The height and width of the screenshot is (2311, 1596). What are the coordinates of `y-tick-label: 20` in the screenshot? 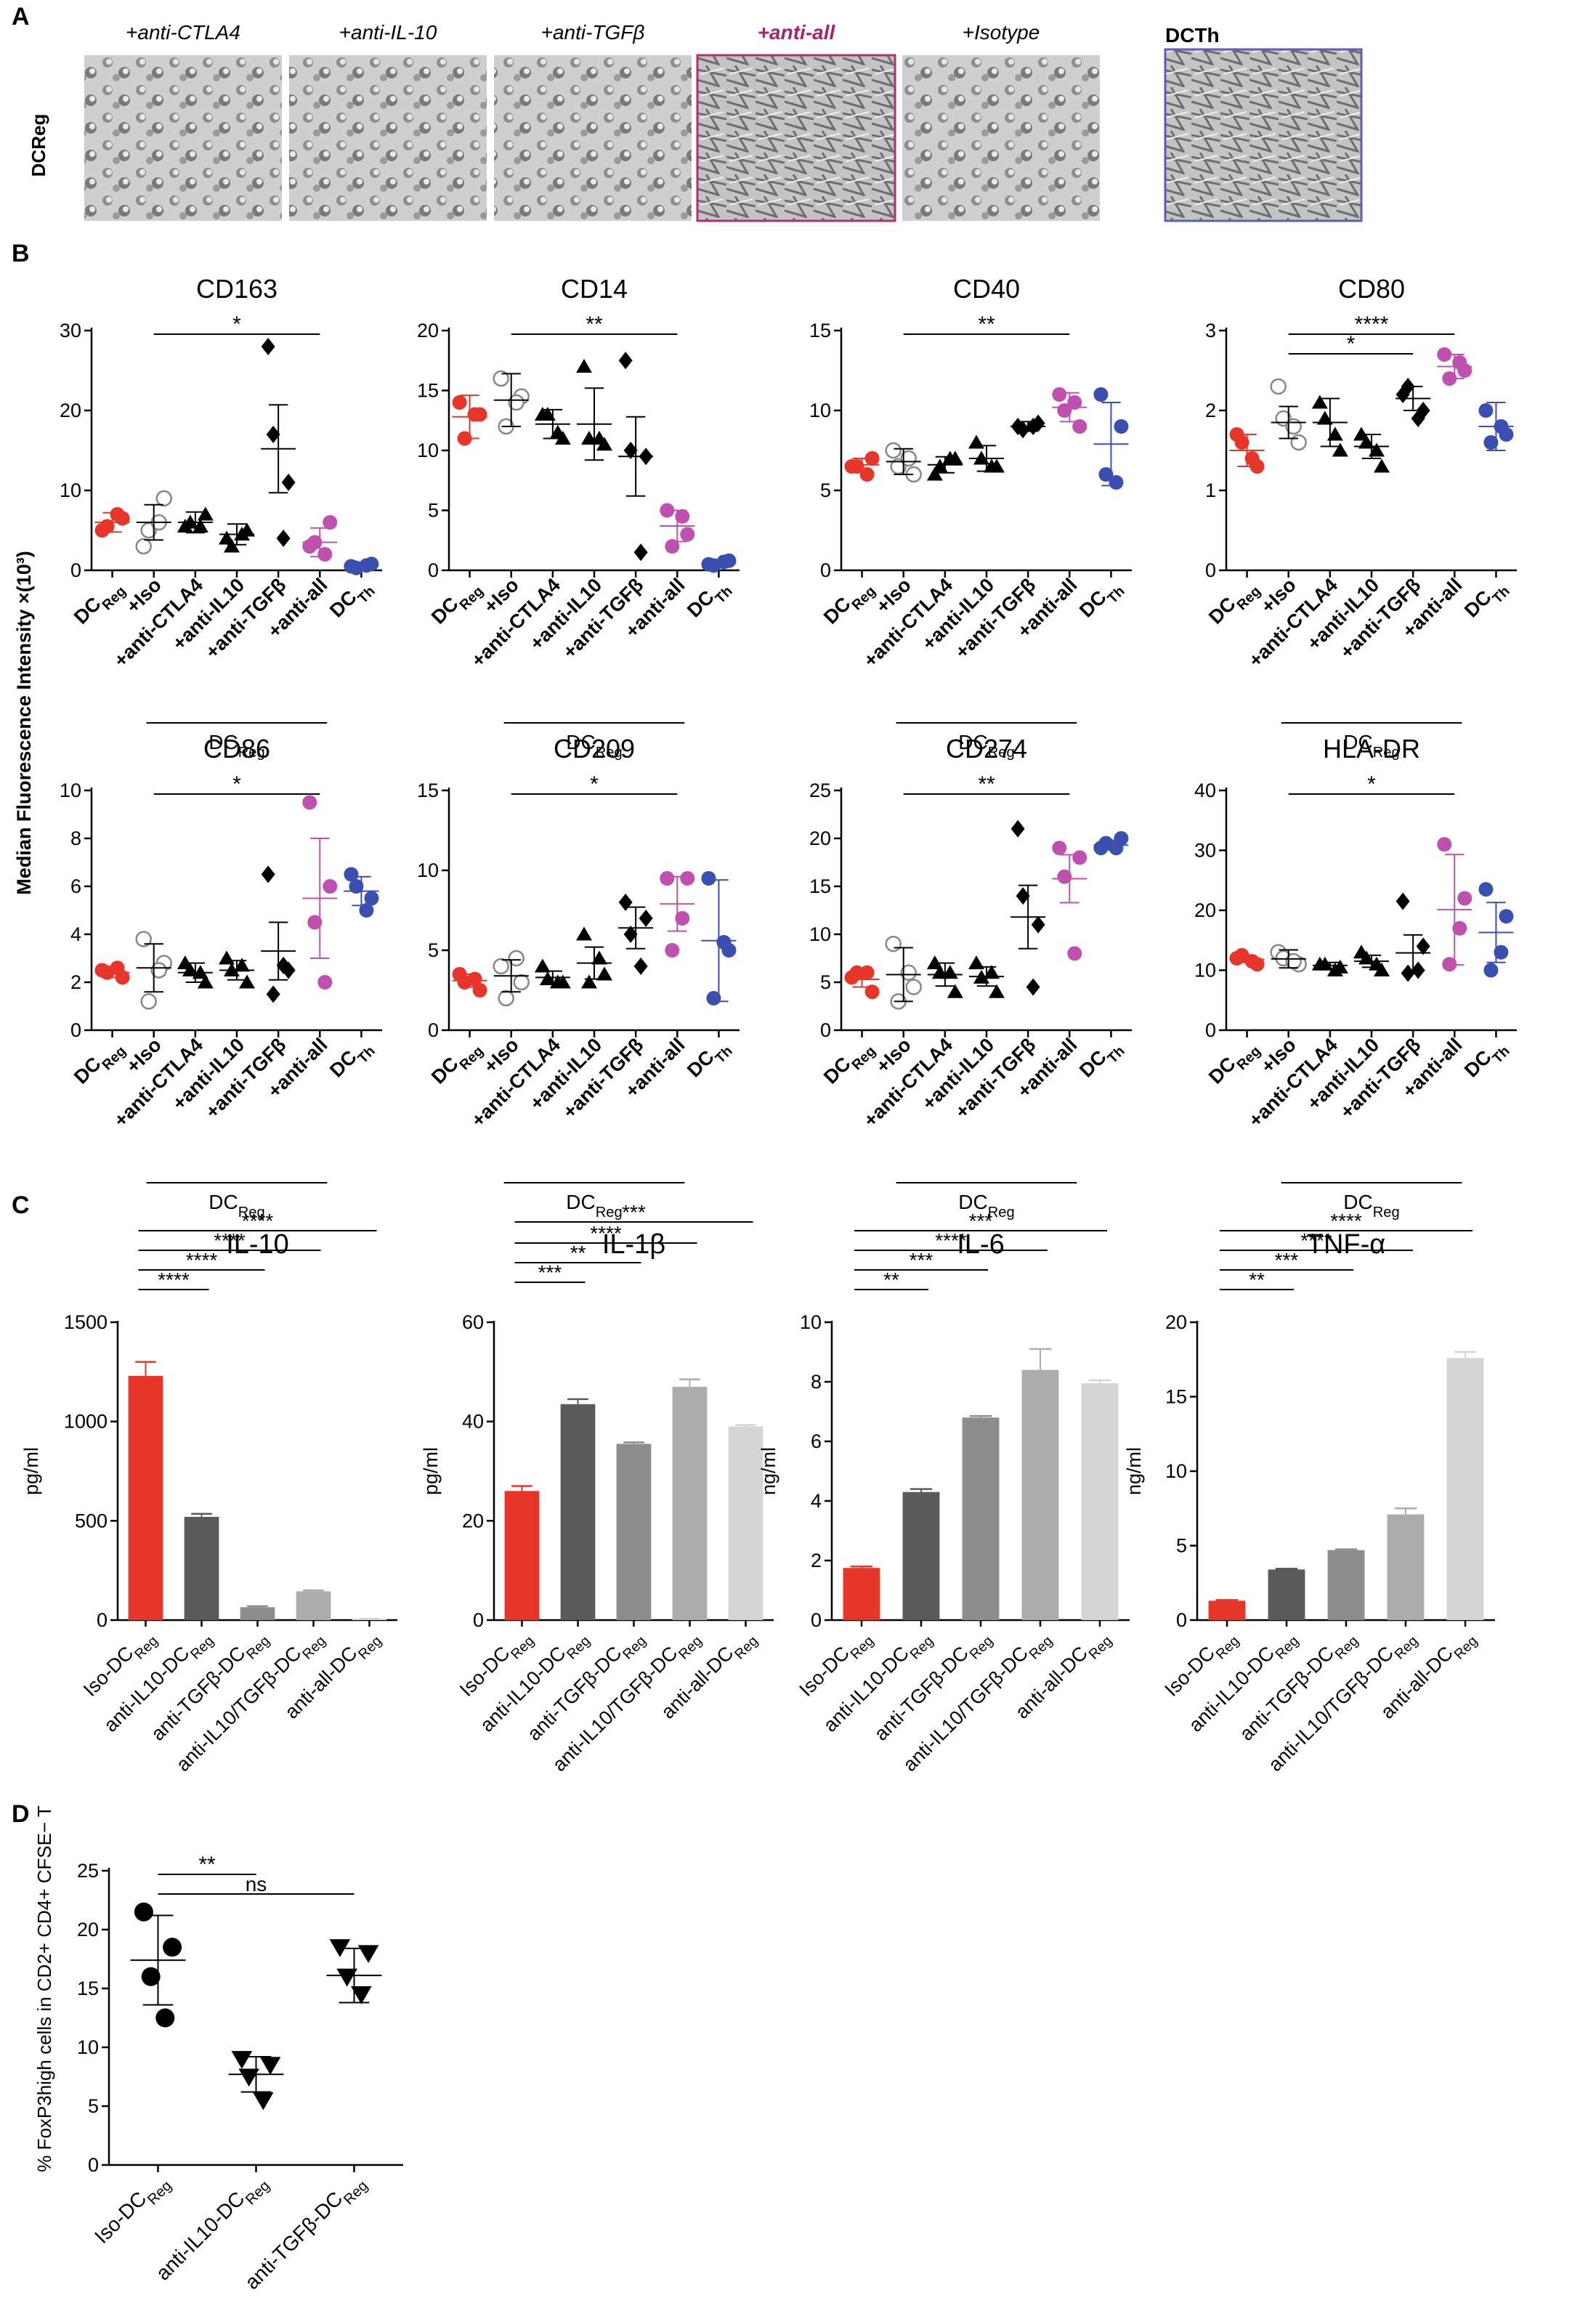 It's located at (88, 1929).